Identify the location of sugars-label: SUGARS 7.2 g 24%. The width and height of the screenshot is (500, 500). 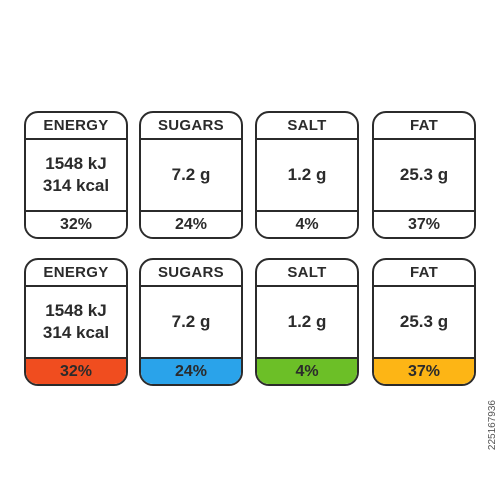
(191, 175).